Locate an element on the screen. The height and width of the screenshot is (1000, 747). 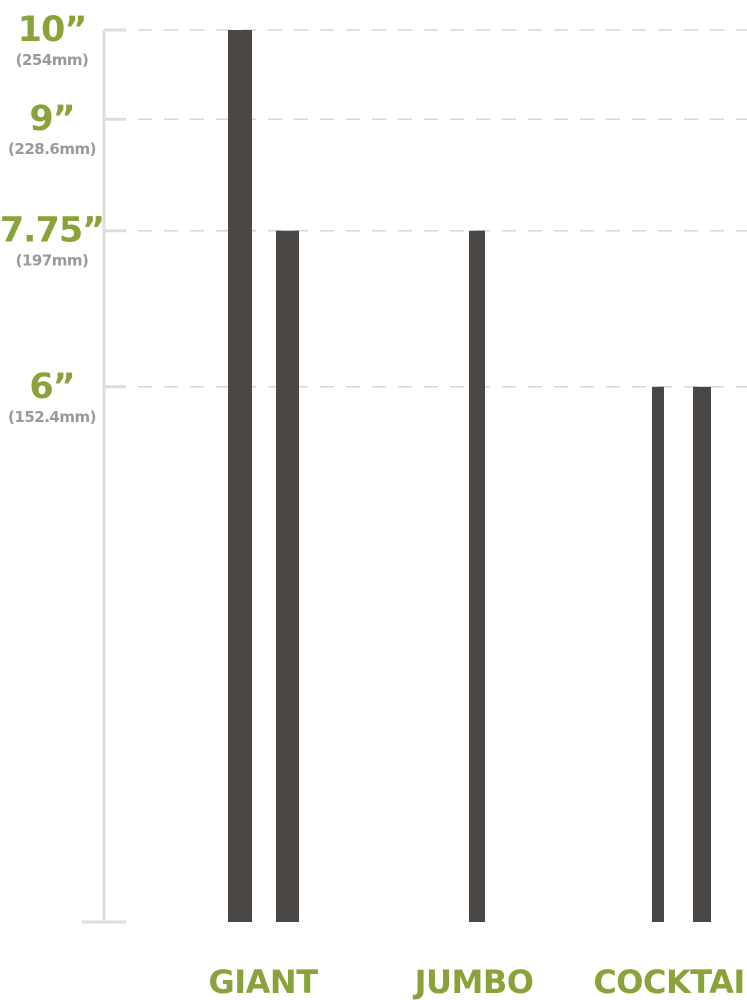
y-tick-label: 7.75” is located at coordinates (52, 231).